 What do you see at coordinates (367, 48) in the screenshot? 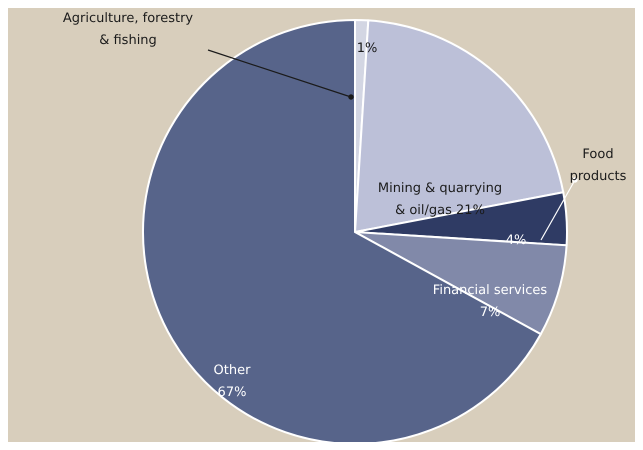
I see `data-label: 1%` at bounding box center [367, 48].